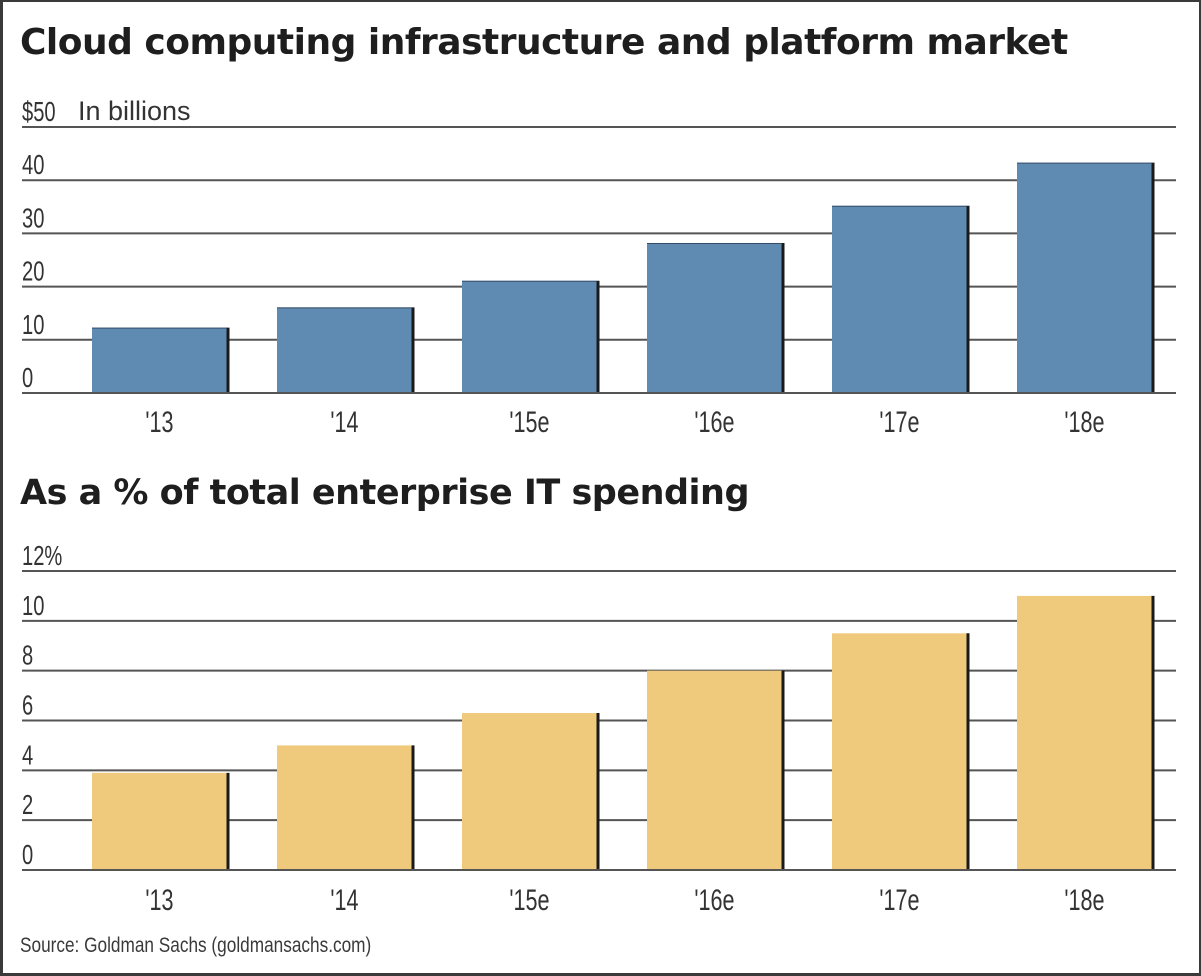 The image size is (1201, 976). I want to click on y-tick-label: 30, so click(33, 218).